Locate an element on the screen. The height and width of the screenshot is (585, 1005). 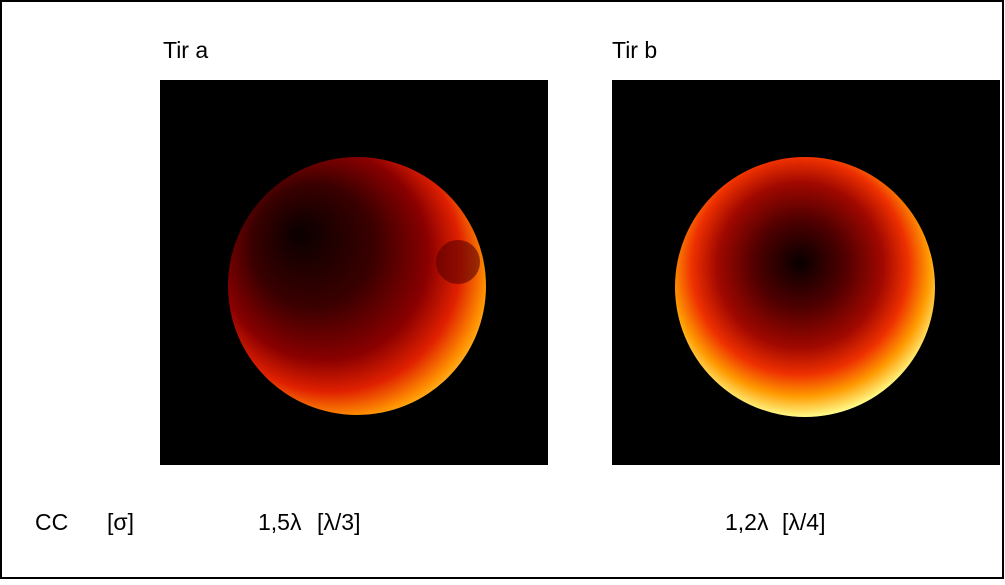
value: 1,5λ is located at coordinates (280, 522).